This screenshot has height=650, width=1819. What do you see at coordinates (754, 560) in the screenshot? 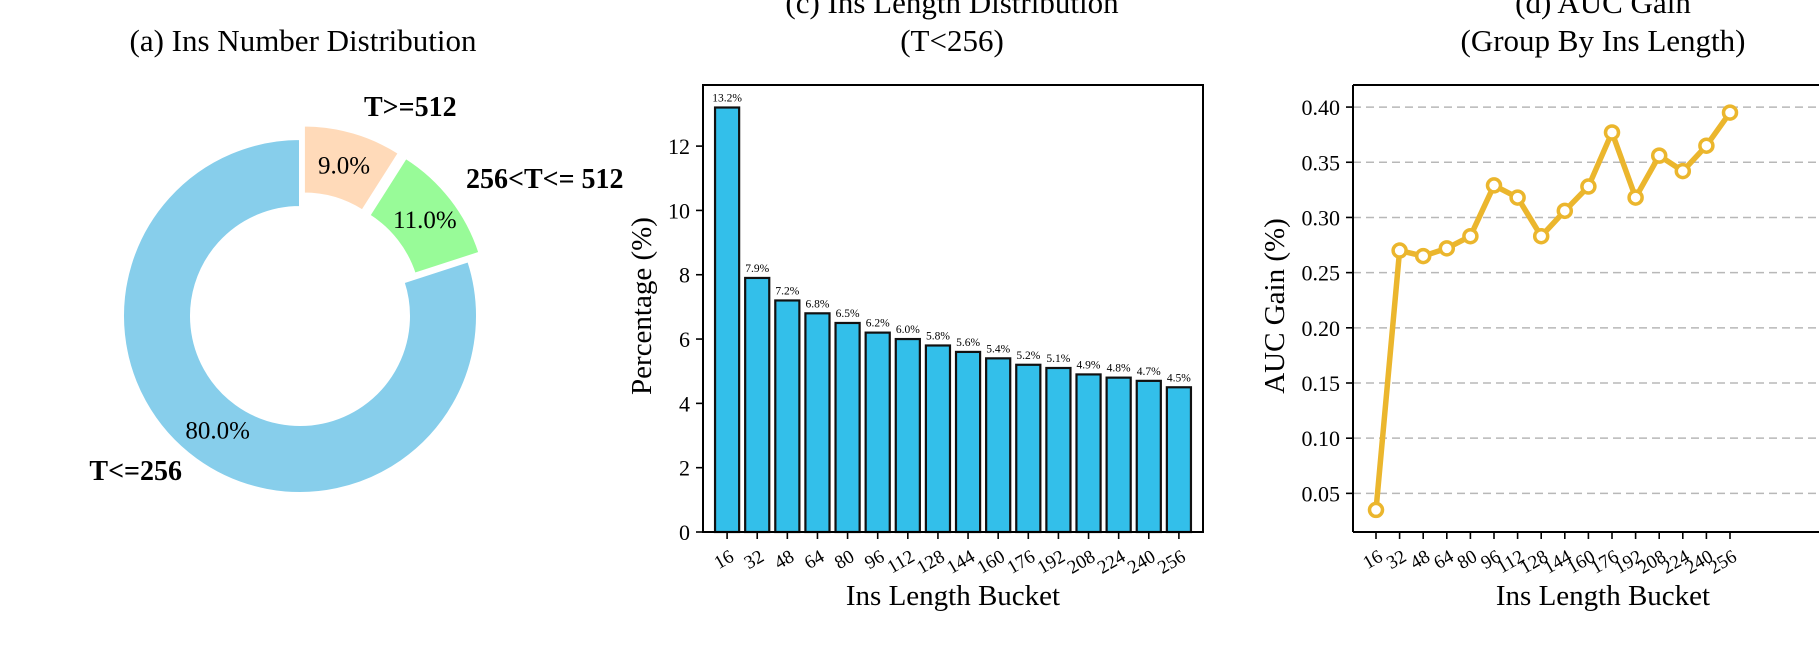
I see `bar-x-tick-label: 32` at bounding box center [754, 560].